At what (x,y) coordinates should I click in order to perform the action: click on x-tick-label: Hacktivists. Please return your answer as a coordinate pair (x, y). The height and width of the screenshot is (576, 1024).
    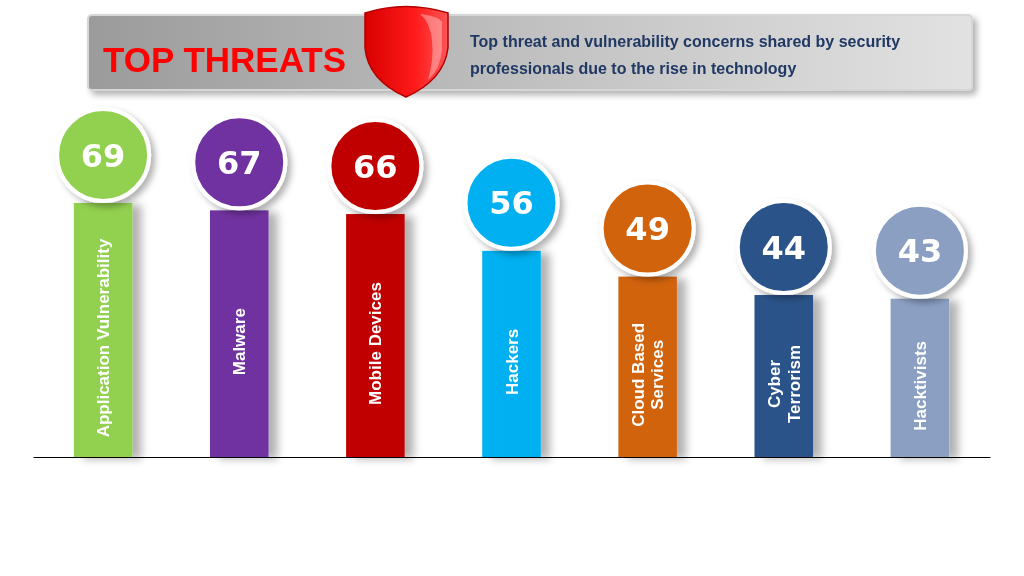
    Looking at the image, I should click on (920, 385).